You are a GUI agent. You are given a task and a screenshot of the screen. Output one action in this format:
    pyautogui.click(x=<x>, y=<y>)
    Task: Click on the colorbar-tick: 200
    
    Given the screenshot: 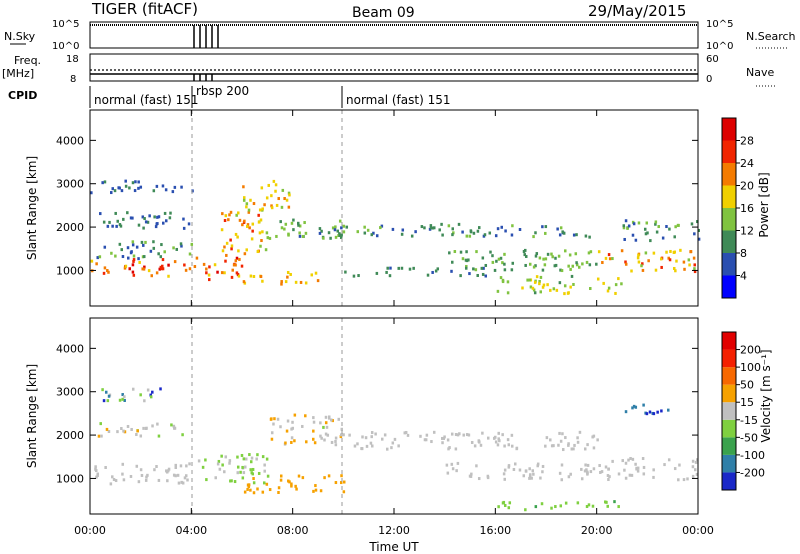 What is the action you would take?
    pyautogui.click(x=750, y=350)
    